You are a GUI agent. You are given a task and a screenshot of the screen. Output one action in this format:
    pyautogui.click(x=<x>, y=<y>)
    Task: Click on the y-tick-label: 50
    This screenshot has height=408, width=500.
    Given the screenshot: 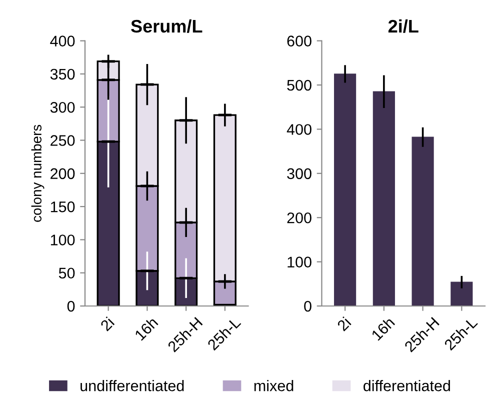 What is the action you would take?
    pyautogui.click(x=66, y=273)
    